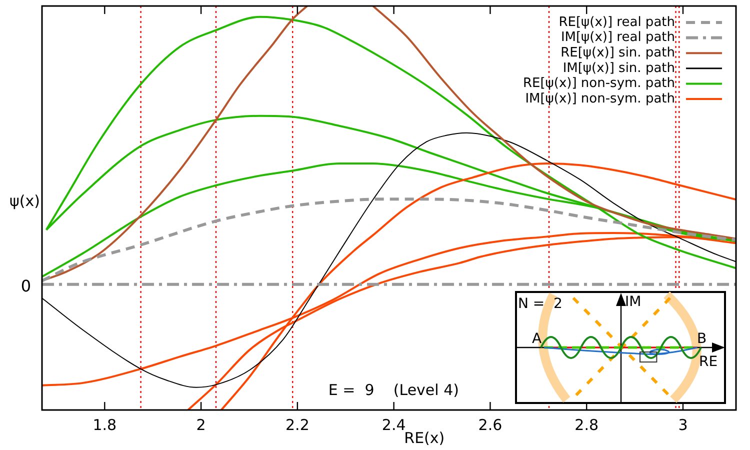 This screenshot has width=750, height=450. I want to click on legend-label: IM[ψ(x)] real path, so click(617, 38).